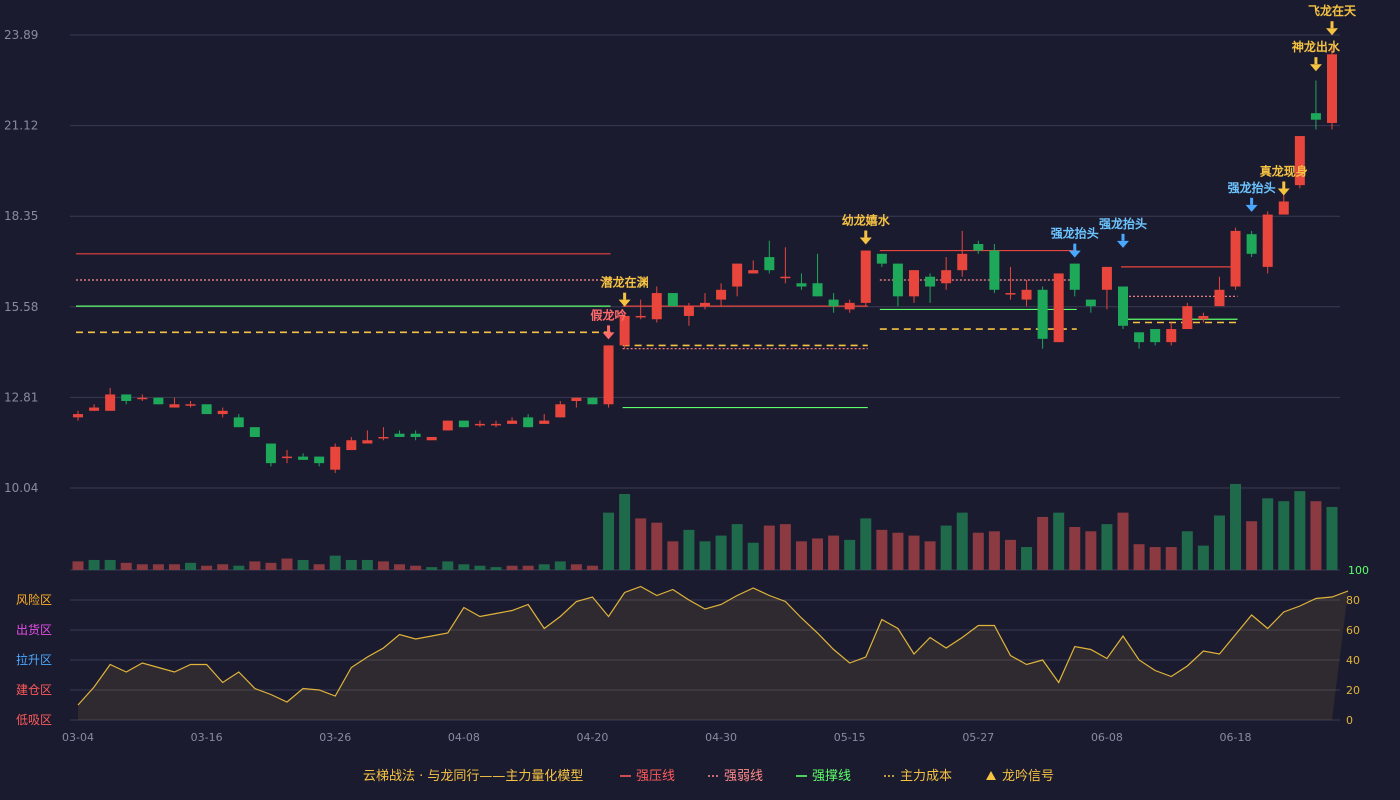  Describe the element at coordinates (1028, 776) in the screenshot. I see `legend-item-label: 龙吟信号` at that location.